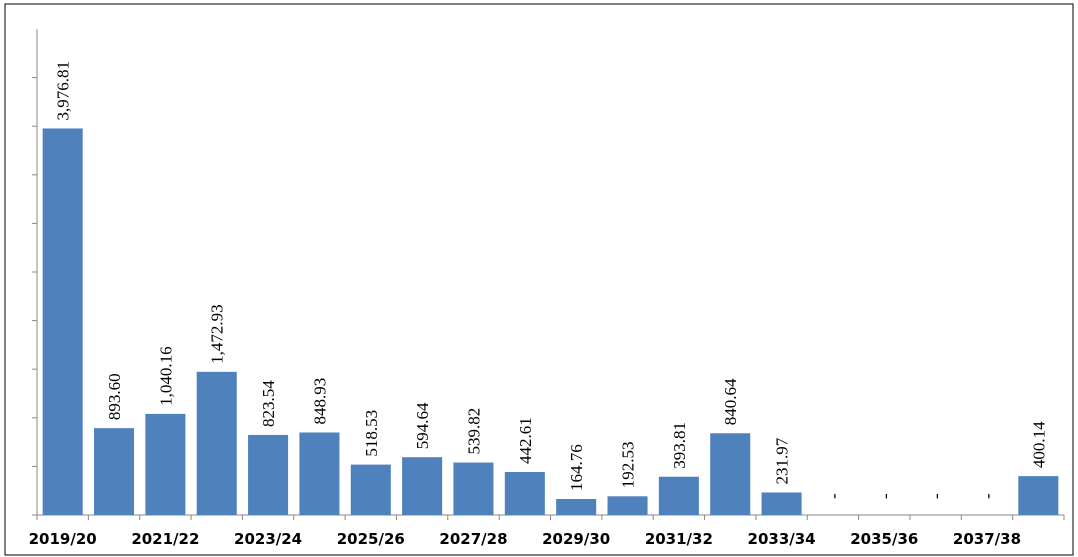 This screenshot has width=1078, height=557. What do you see at coordinates (268, 403) in the screenshot?
I see `value-label: 823.54` at bounding box center [268, 403].